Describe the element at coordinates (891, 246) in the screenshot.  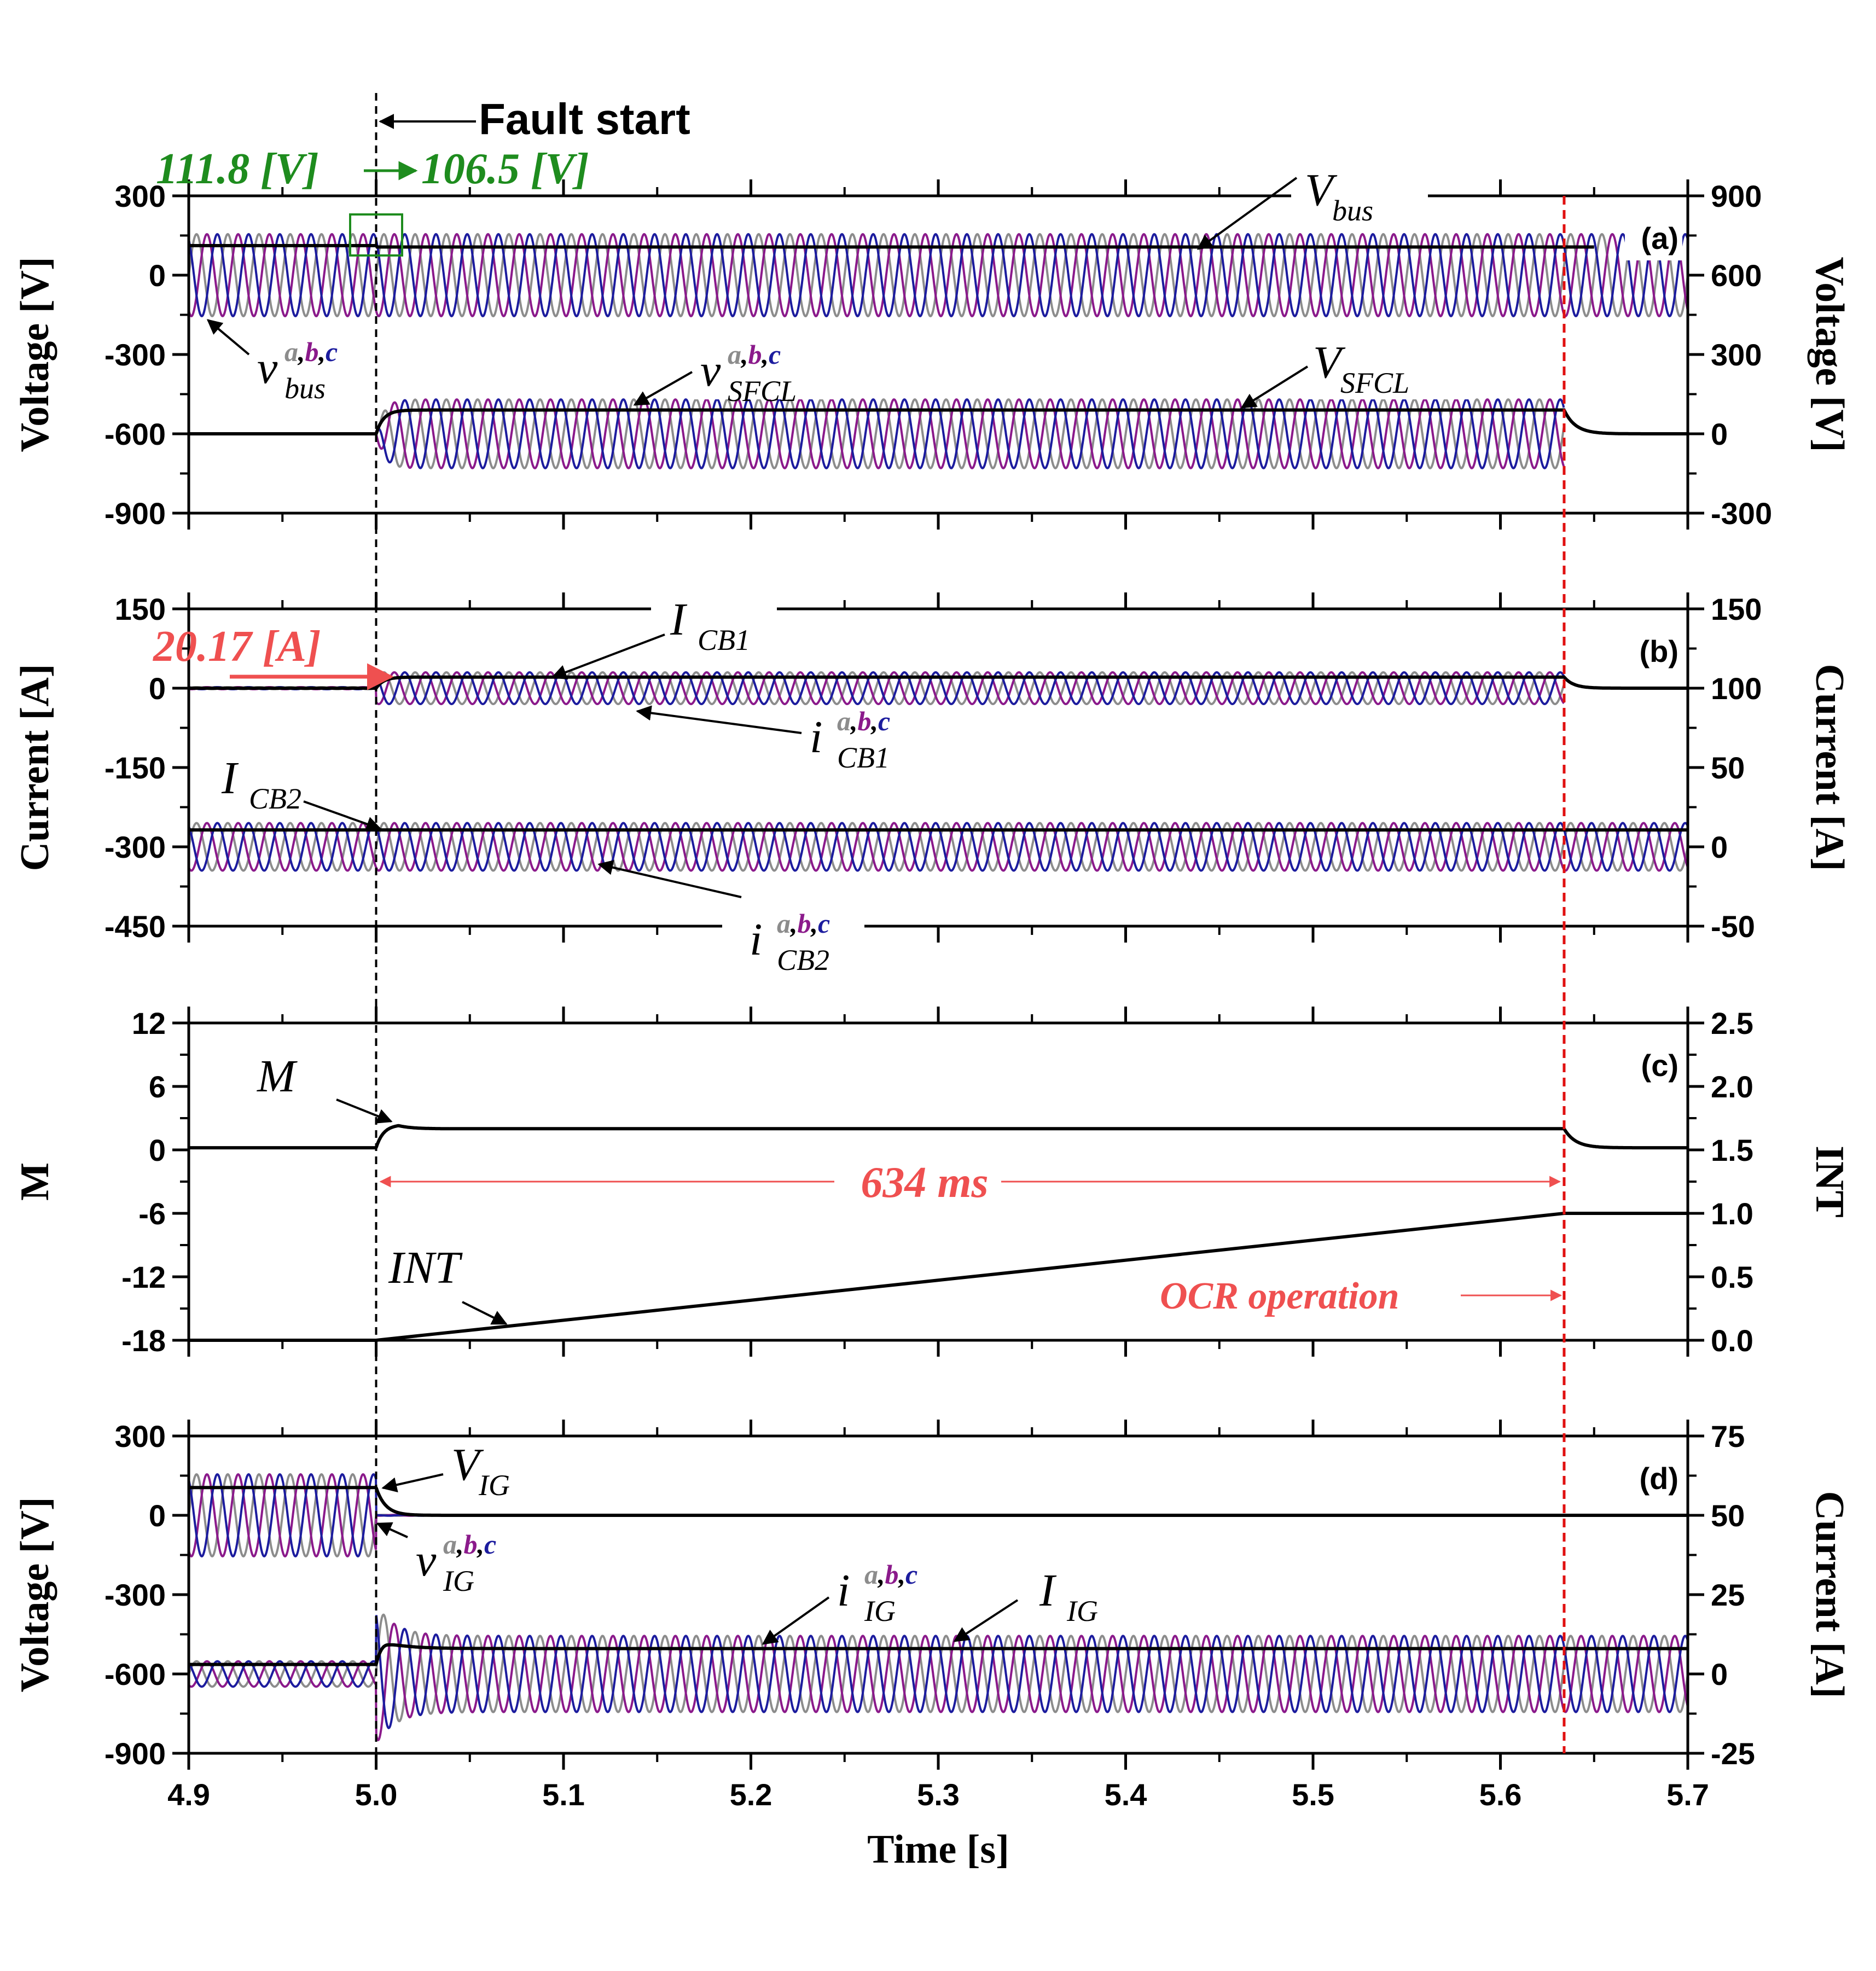
I see `V-bus-rms` at that location.